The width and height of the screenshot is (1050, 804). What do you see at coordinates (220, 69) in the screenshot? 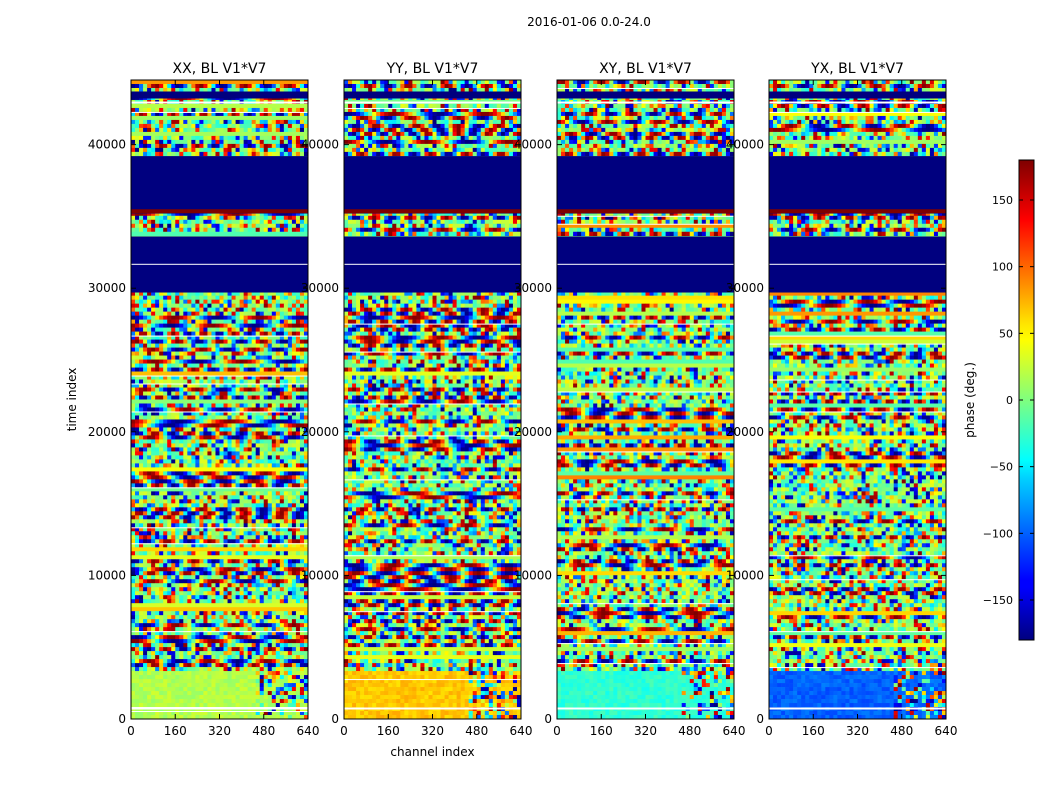
I see `panel-title: XX, BL V1*V7` at bounding box center [220, 69].